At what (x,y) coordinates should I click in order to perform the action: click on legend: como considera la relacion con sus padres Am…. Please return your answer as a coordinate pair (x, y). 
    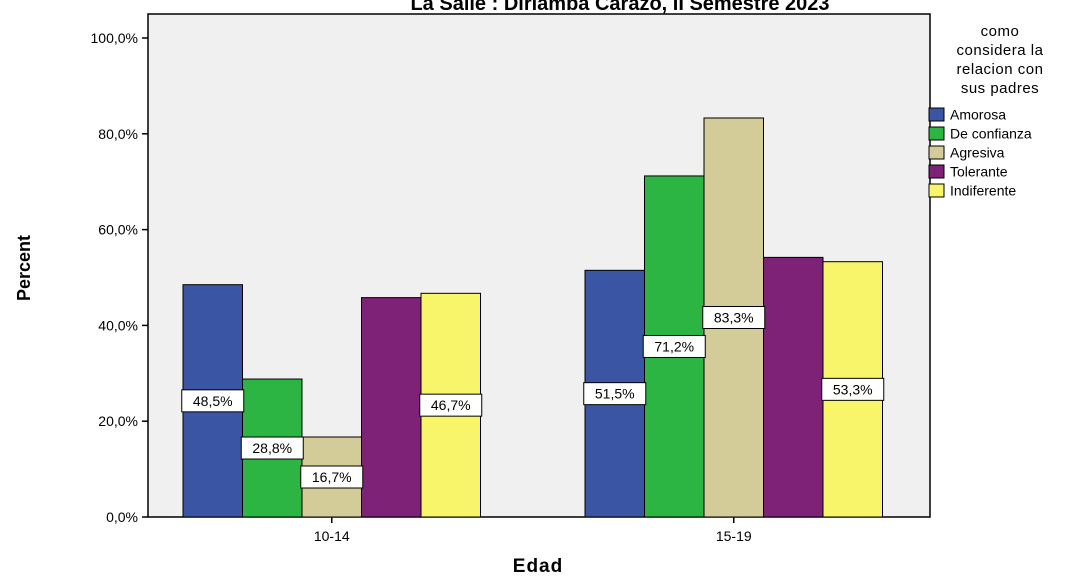
    Looking at the image, I should click on (986, 111).